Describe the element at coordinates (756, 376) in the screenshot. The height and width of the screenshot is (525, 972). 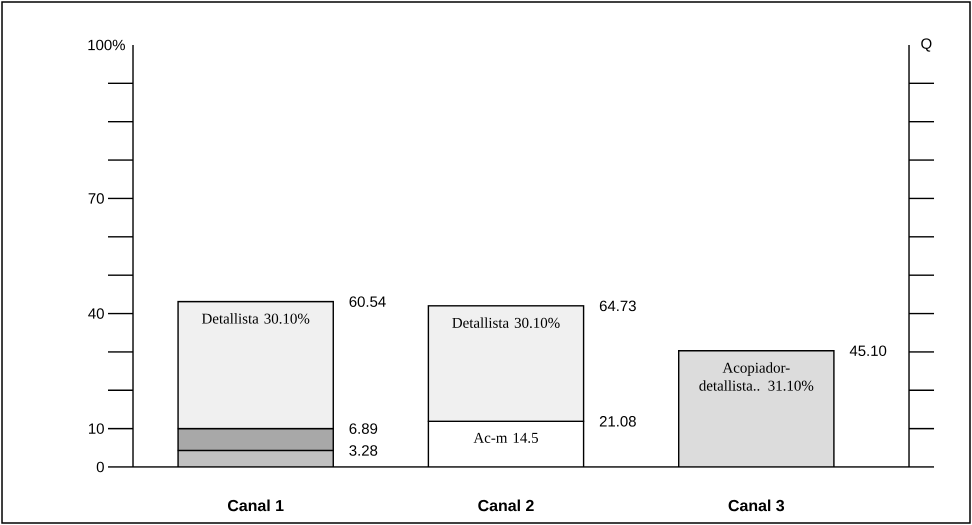
I see `series-label: Acopiador-detallista.. 31.10%` at that location.